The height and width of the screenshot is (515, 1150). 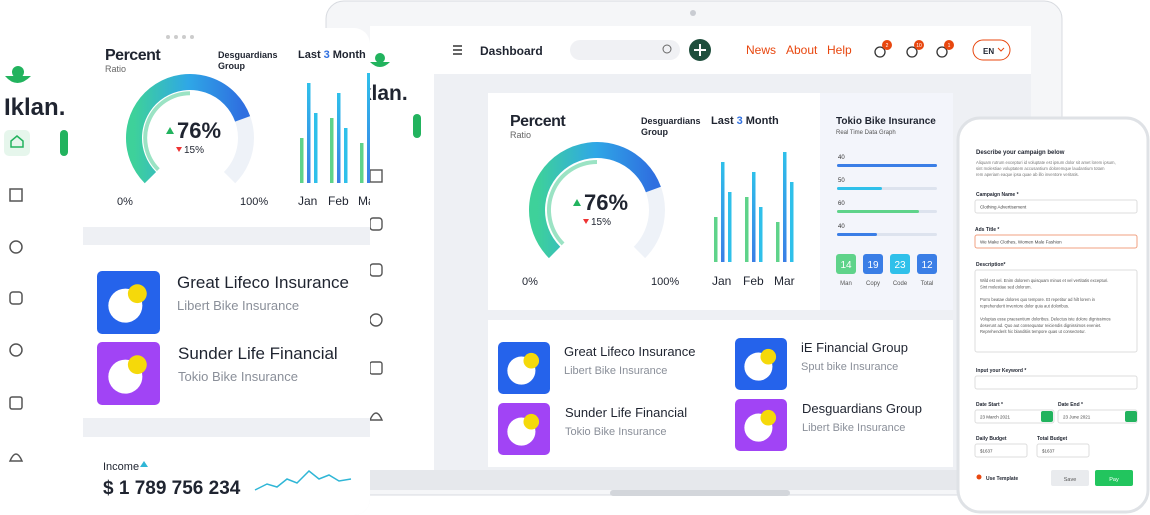 I want to click on gauge-value: 76%, so click(x=606, y=202).